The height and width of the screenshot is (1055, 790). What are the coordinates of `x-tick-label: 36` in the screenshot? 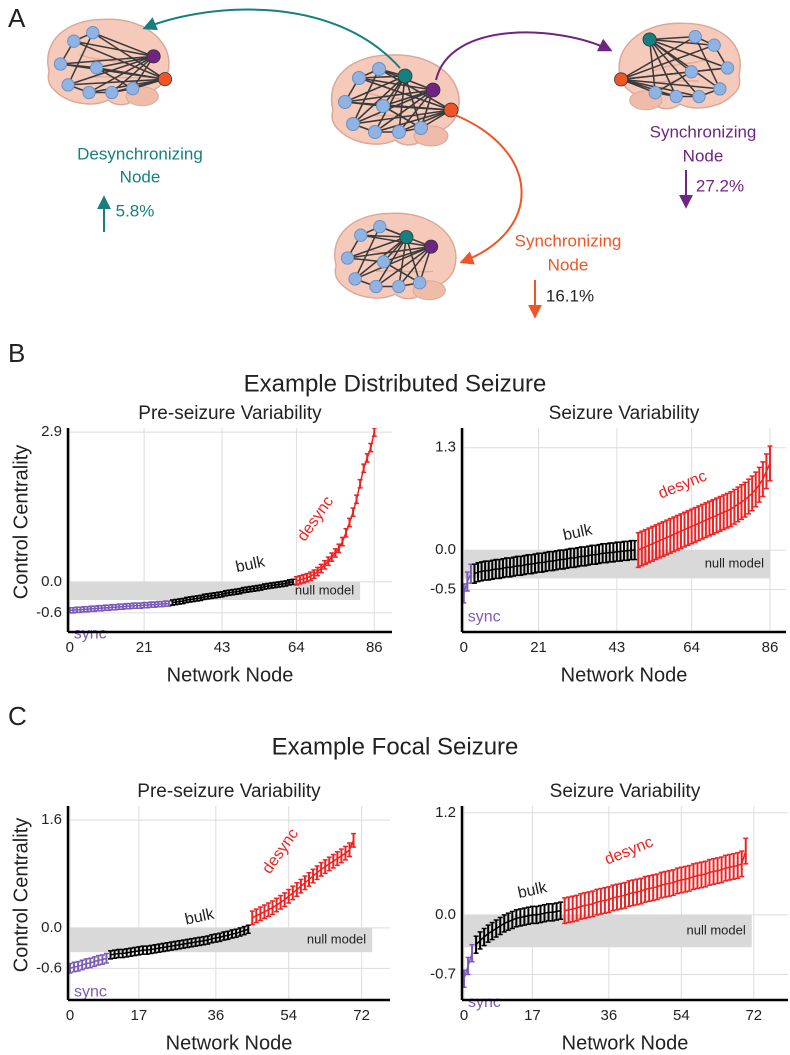 It's located at (215, 1015).